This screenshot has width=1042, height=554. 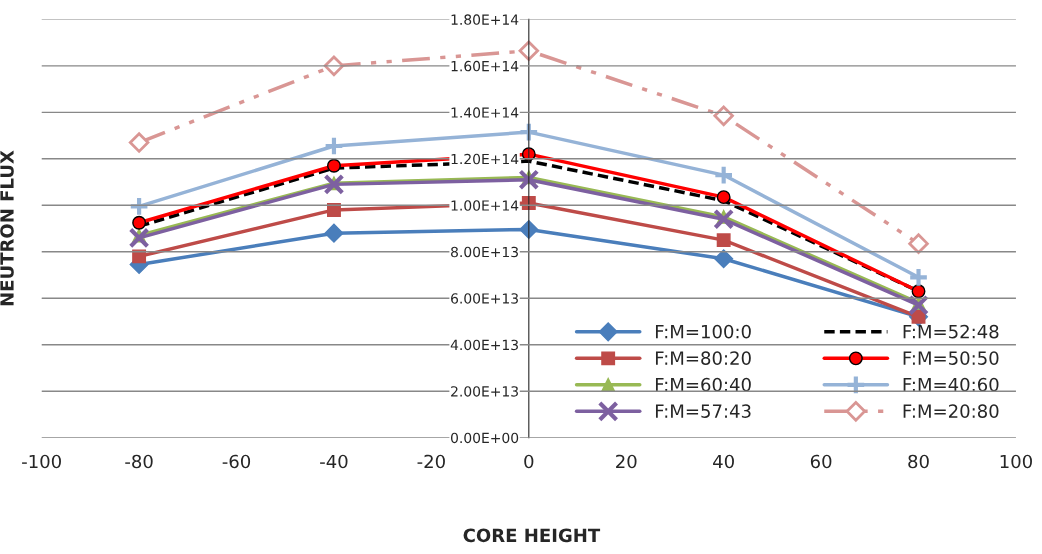 What do you see at coordinates (951, 331) in the screenshot?
I see `legend-label: F:M=52:48` at bounding box center [951, 331].